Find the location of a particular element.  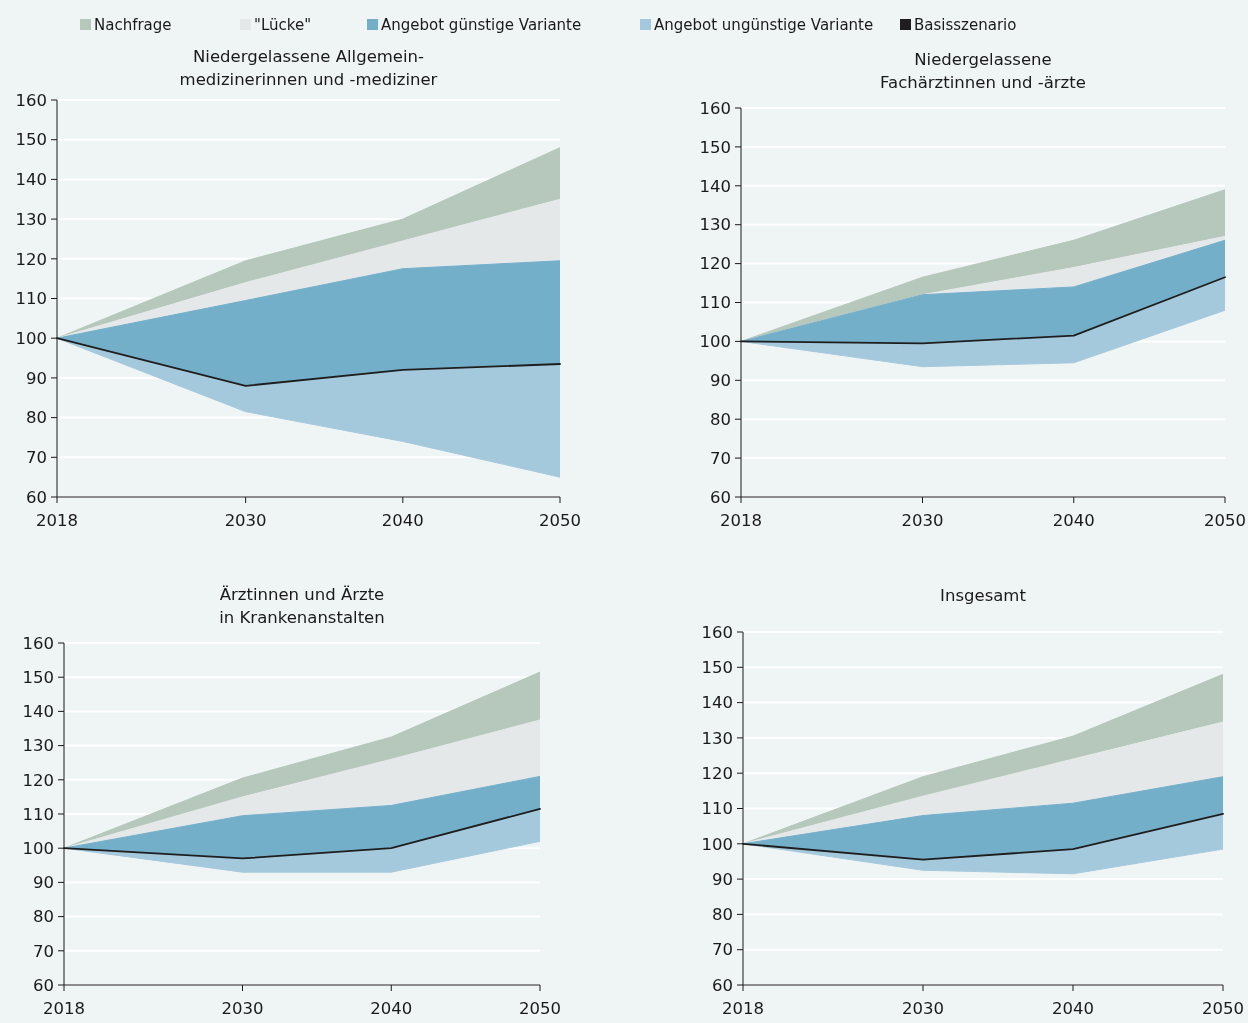

chart-title: Niedergelassene Allgemein- medizinerinnen und -mediziner is located at coordinates (308, 68).